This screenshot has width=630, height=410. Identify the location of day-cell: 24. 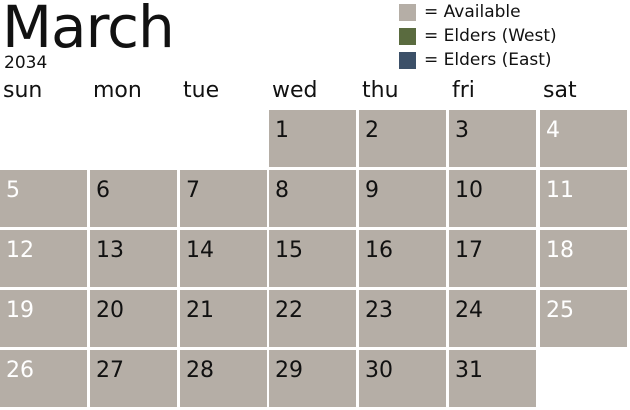
(492, 318).